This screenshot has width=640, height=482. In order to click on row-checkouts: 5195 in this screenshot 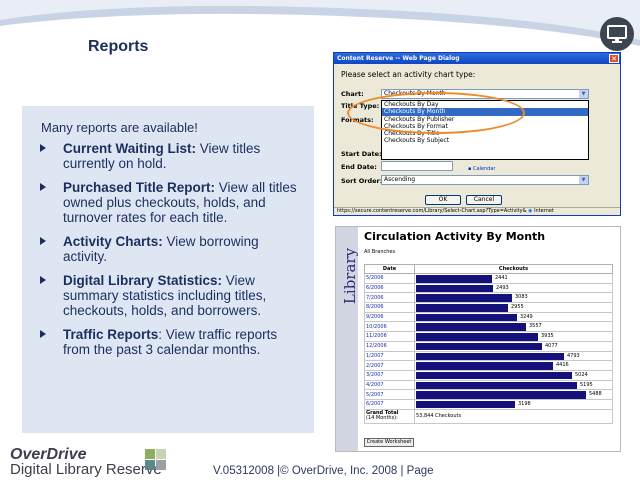, I will do `click(513, 385)`.